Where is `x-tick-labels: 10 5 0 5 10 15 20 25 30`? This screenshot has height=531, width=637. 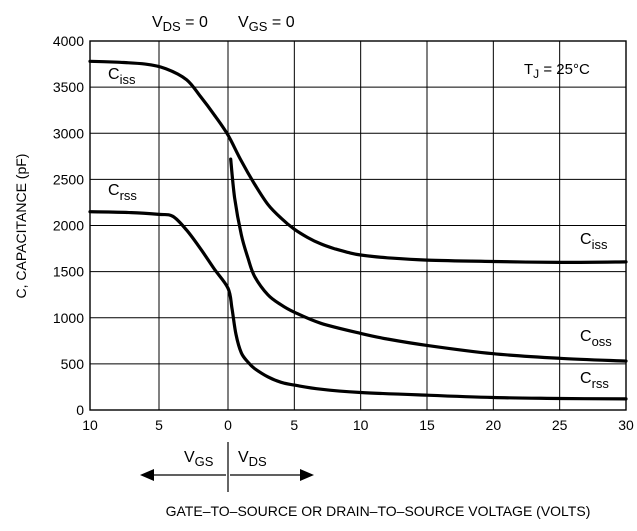
x-tick-labels: 10 5 0 5 10 15 20 25 30 is located at coordinates (358, 425).